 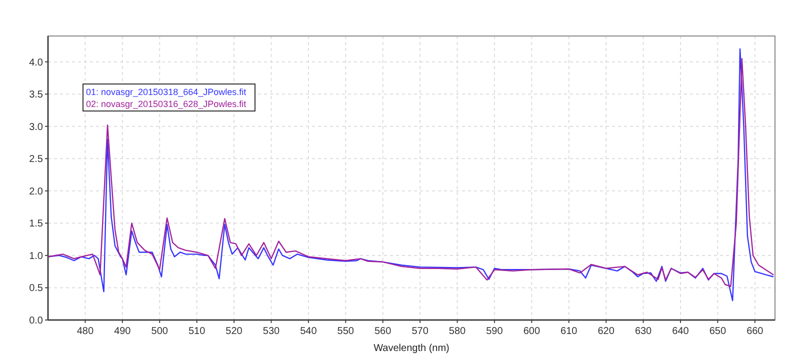 I want to click on y-tick-label: 3.5, so click(x=36, y=95).